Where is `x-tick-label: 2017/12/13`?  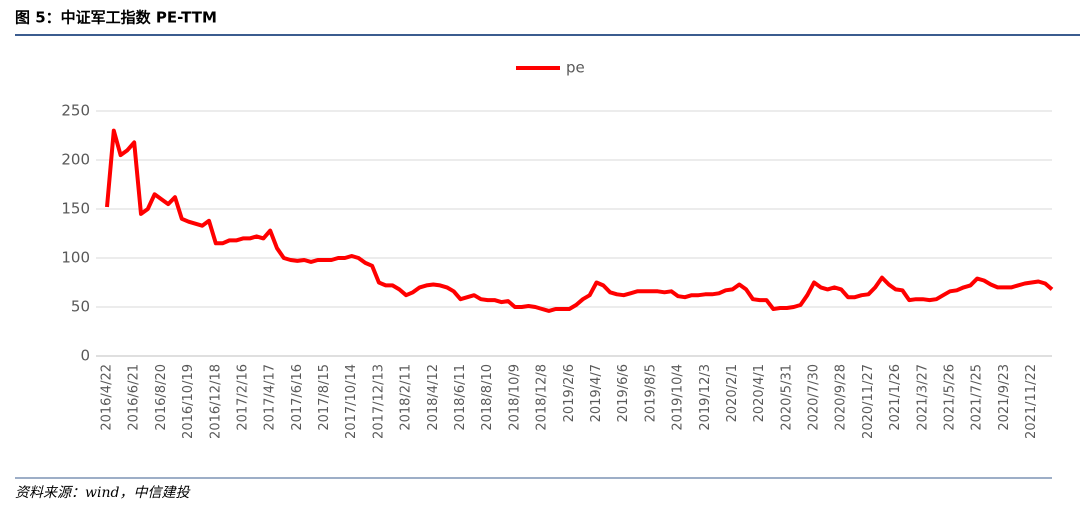 x-tick-label: 2017/12/13 is located at coordinates (378, 401).